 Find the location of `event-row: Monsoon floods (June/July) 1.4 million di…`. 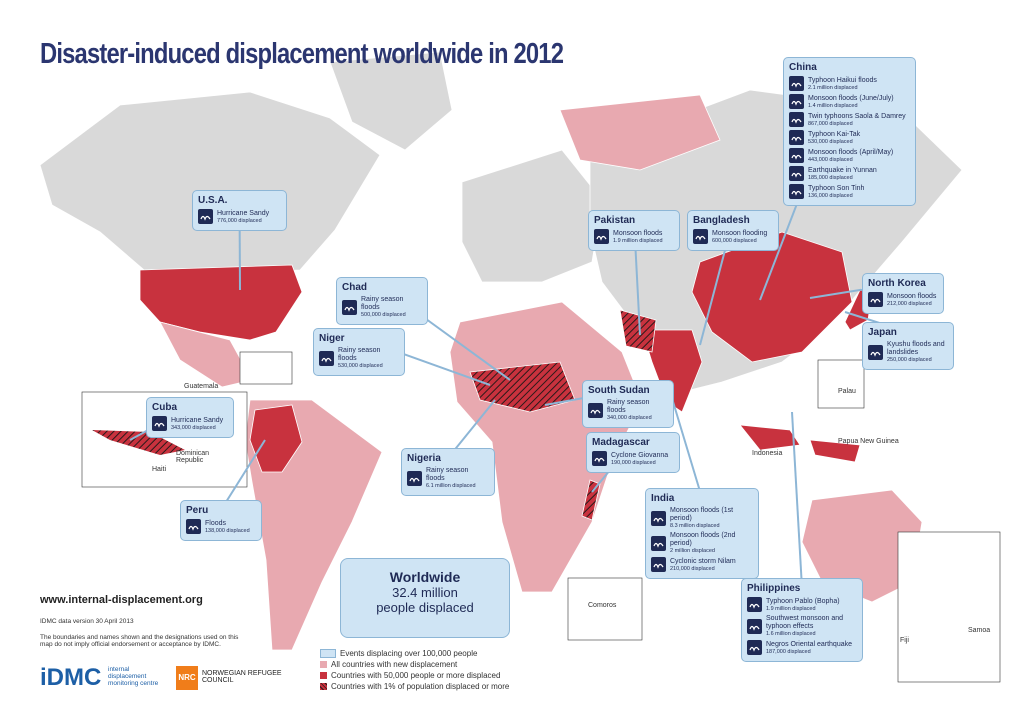

event-row: Monsoon floods (June/July) 1.4 million di… is located at coordinates (849, 101).